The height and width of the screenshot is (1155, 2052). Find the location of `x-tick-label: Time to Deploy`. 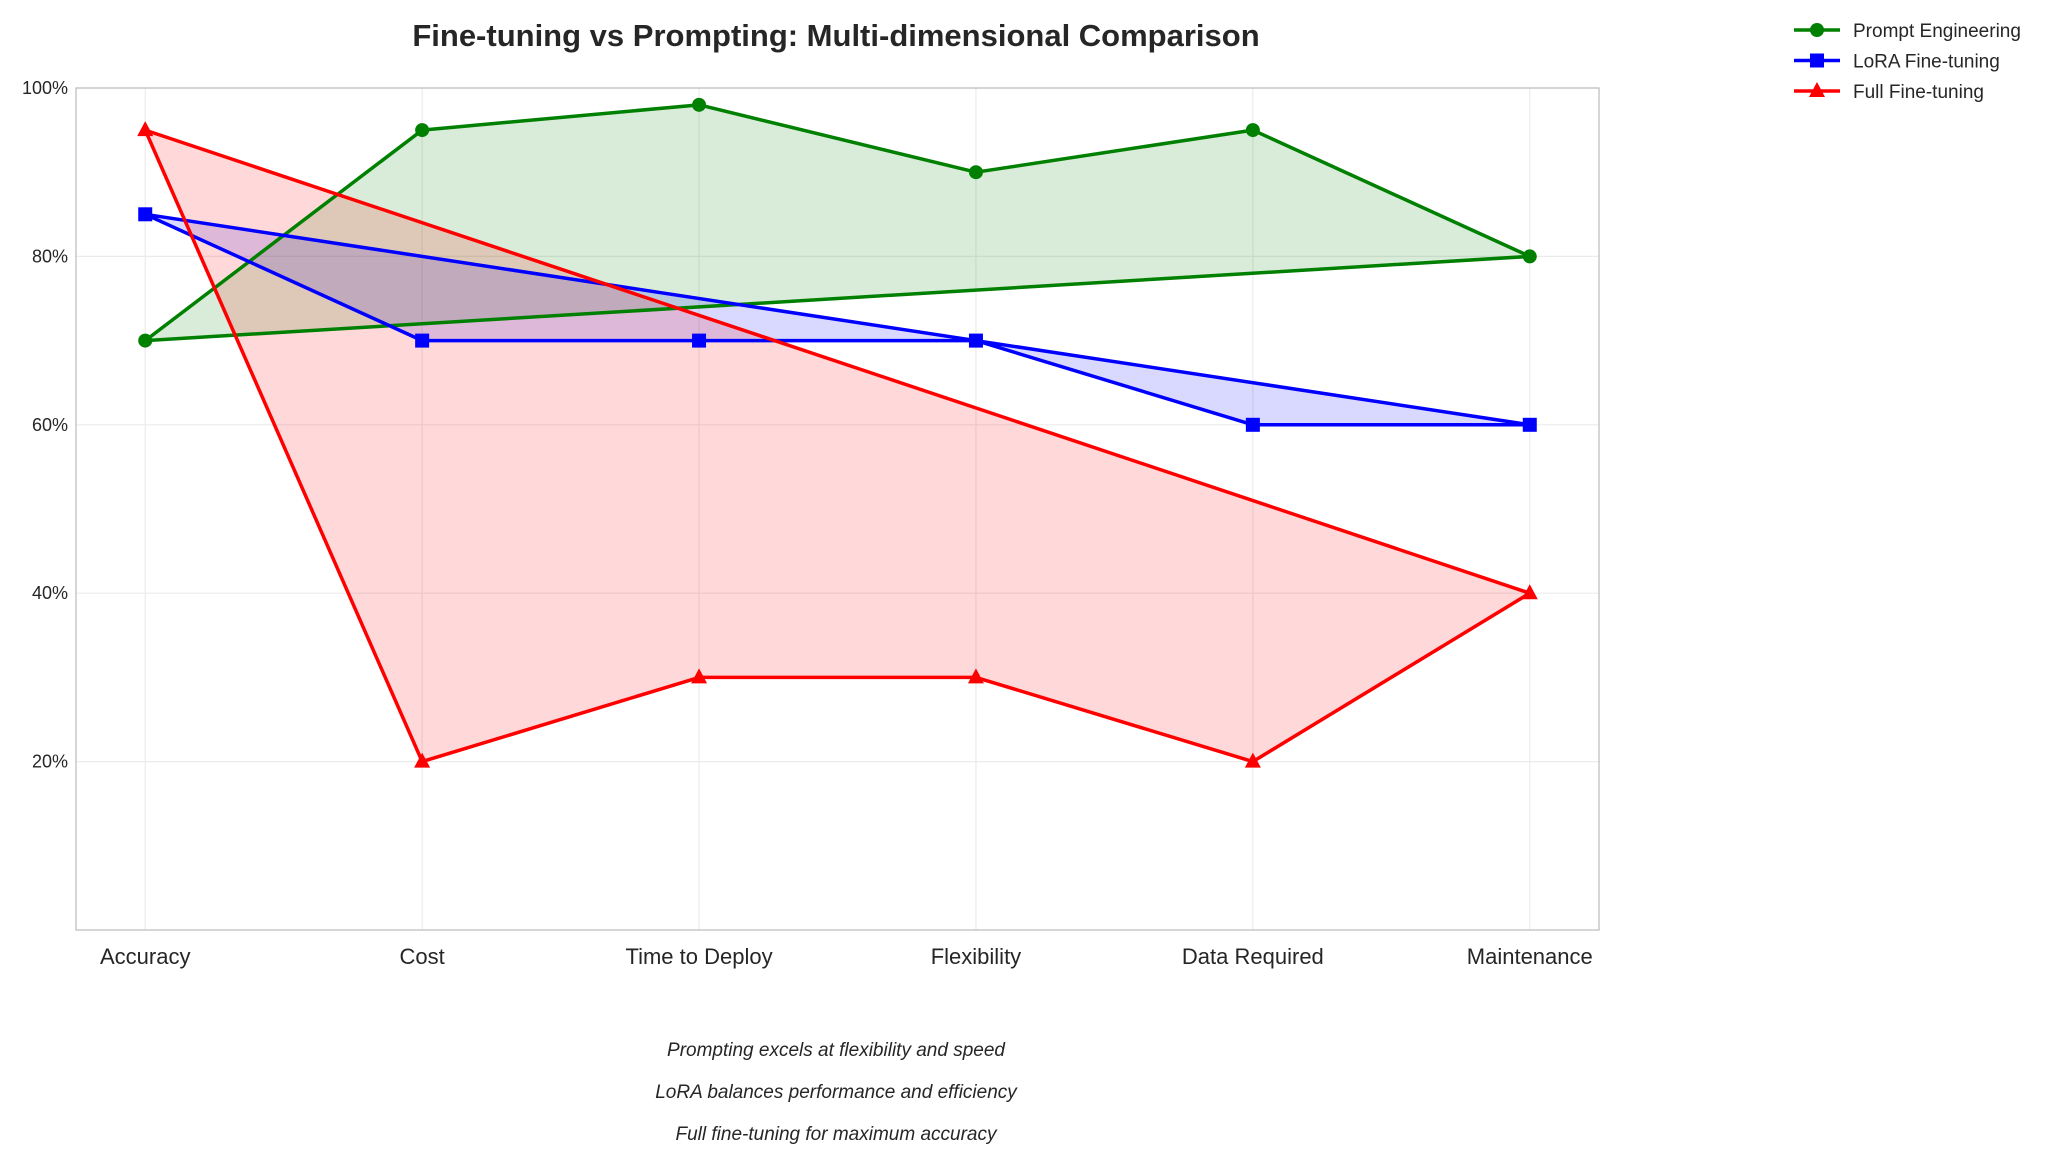

x-tick-label: Time to Deploy is located at coordinates (698, 956).